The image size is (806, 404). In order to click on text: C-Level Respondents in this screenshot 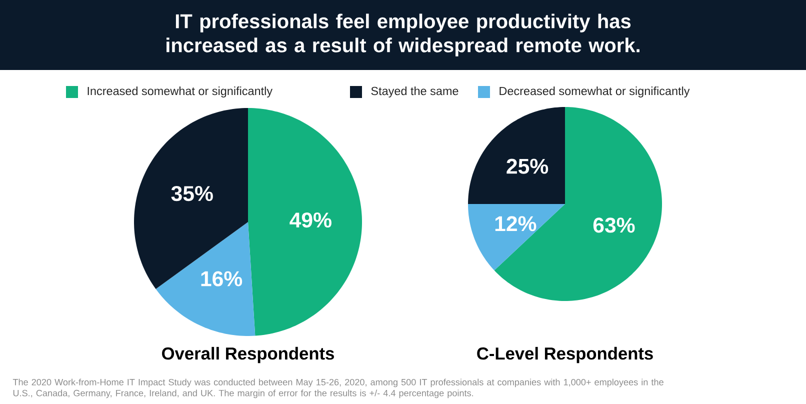, I will do `click(565, 355)`.